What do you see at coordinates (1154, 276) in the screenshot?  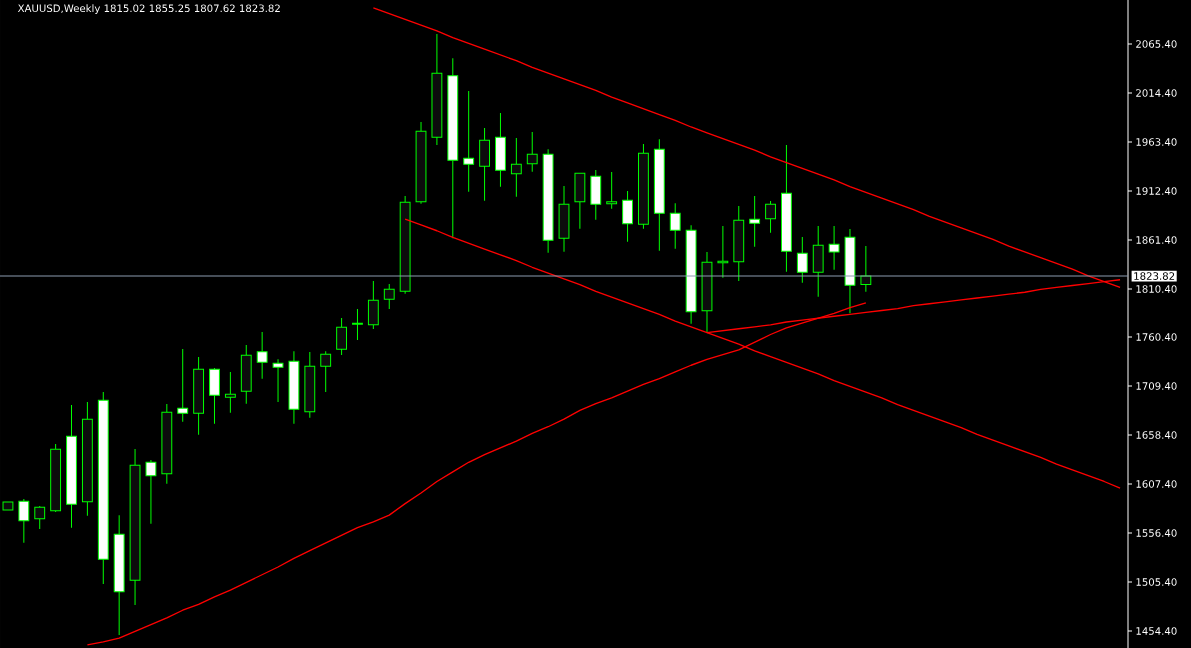 I see `ref-line-label: 1823.82` at bounding box center [1154, 276].